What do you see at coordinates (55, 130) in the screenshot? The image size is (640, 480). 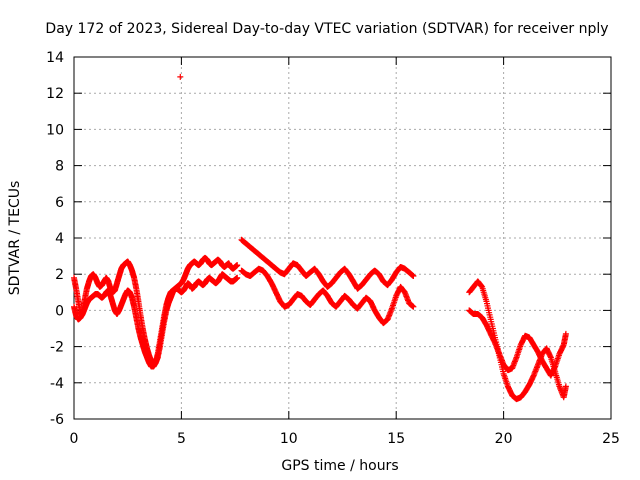 I see `y-tick-label: 10` at bounding box center [55, 130].